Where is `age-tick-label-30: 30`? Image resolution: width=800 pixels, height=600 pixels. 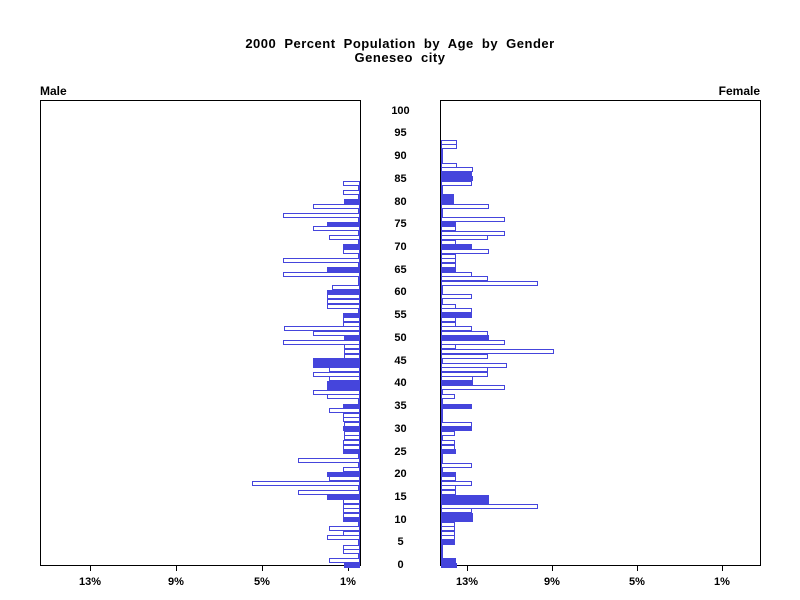 age-tick-label-30: 30 is located at coordinates (400, 428).